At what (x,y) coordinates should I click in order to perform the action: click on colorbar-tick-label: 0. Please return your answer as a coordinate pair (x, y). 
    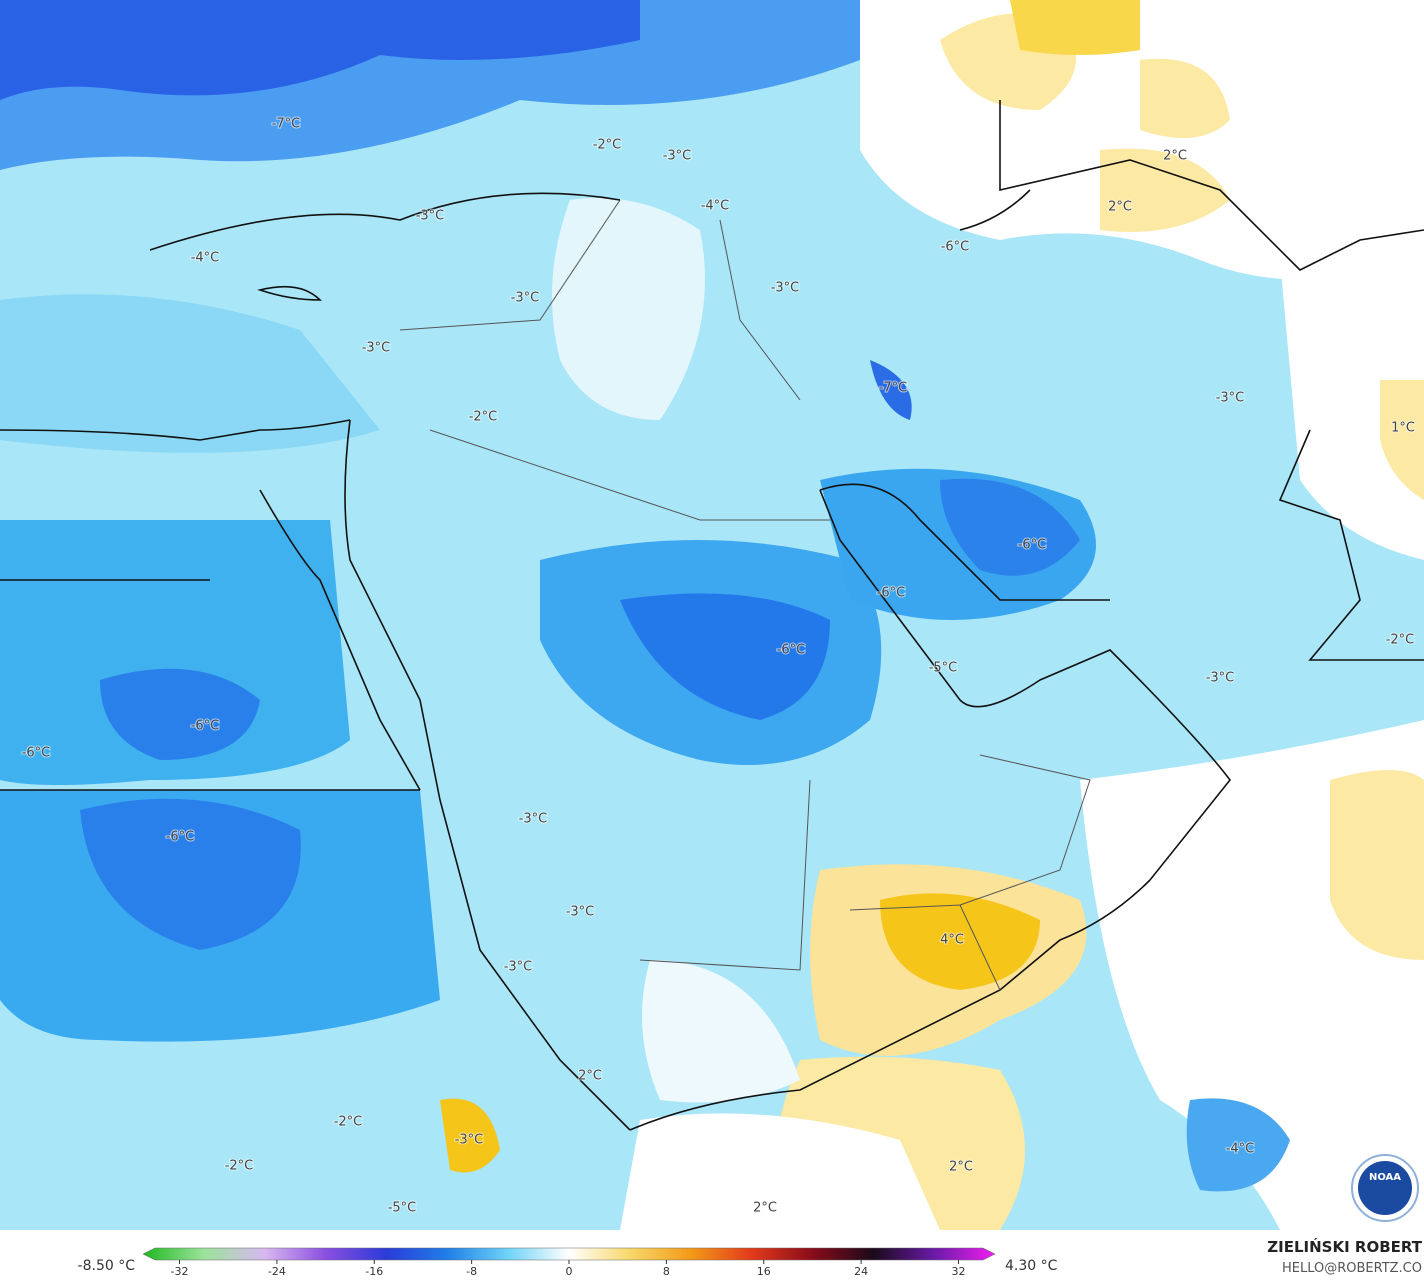
    Looking at the image, I should click on (569, 1271).